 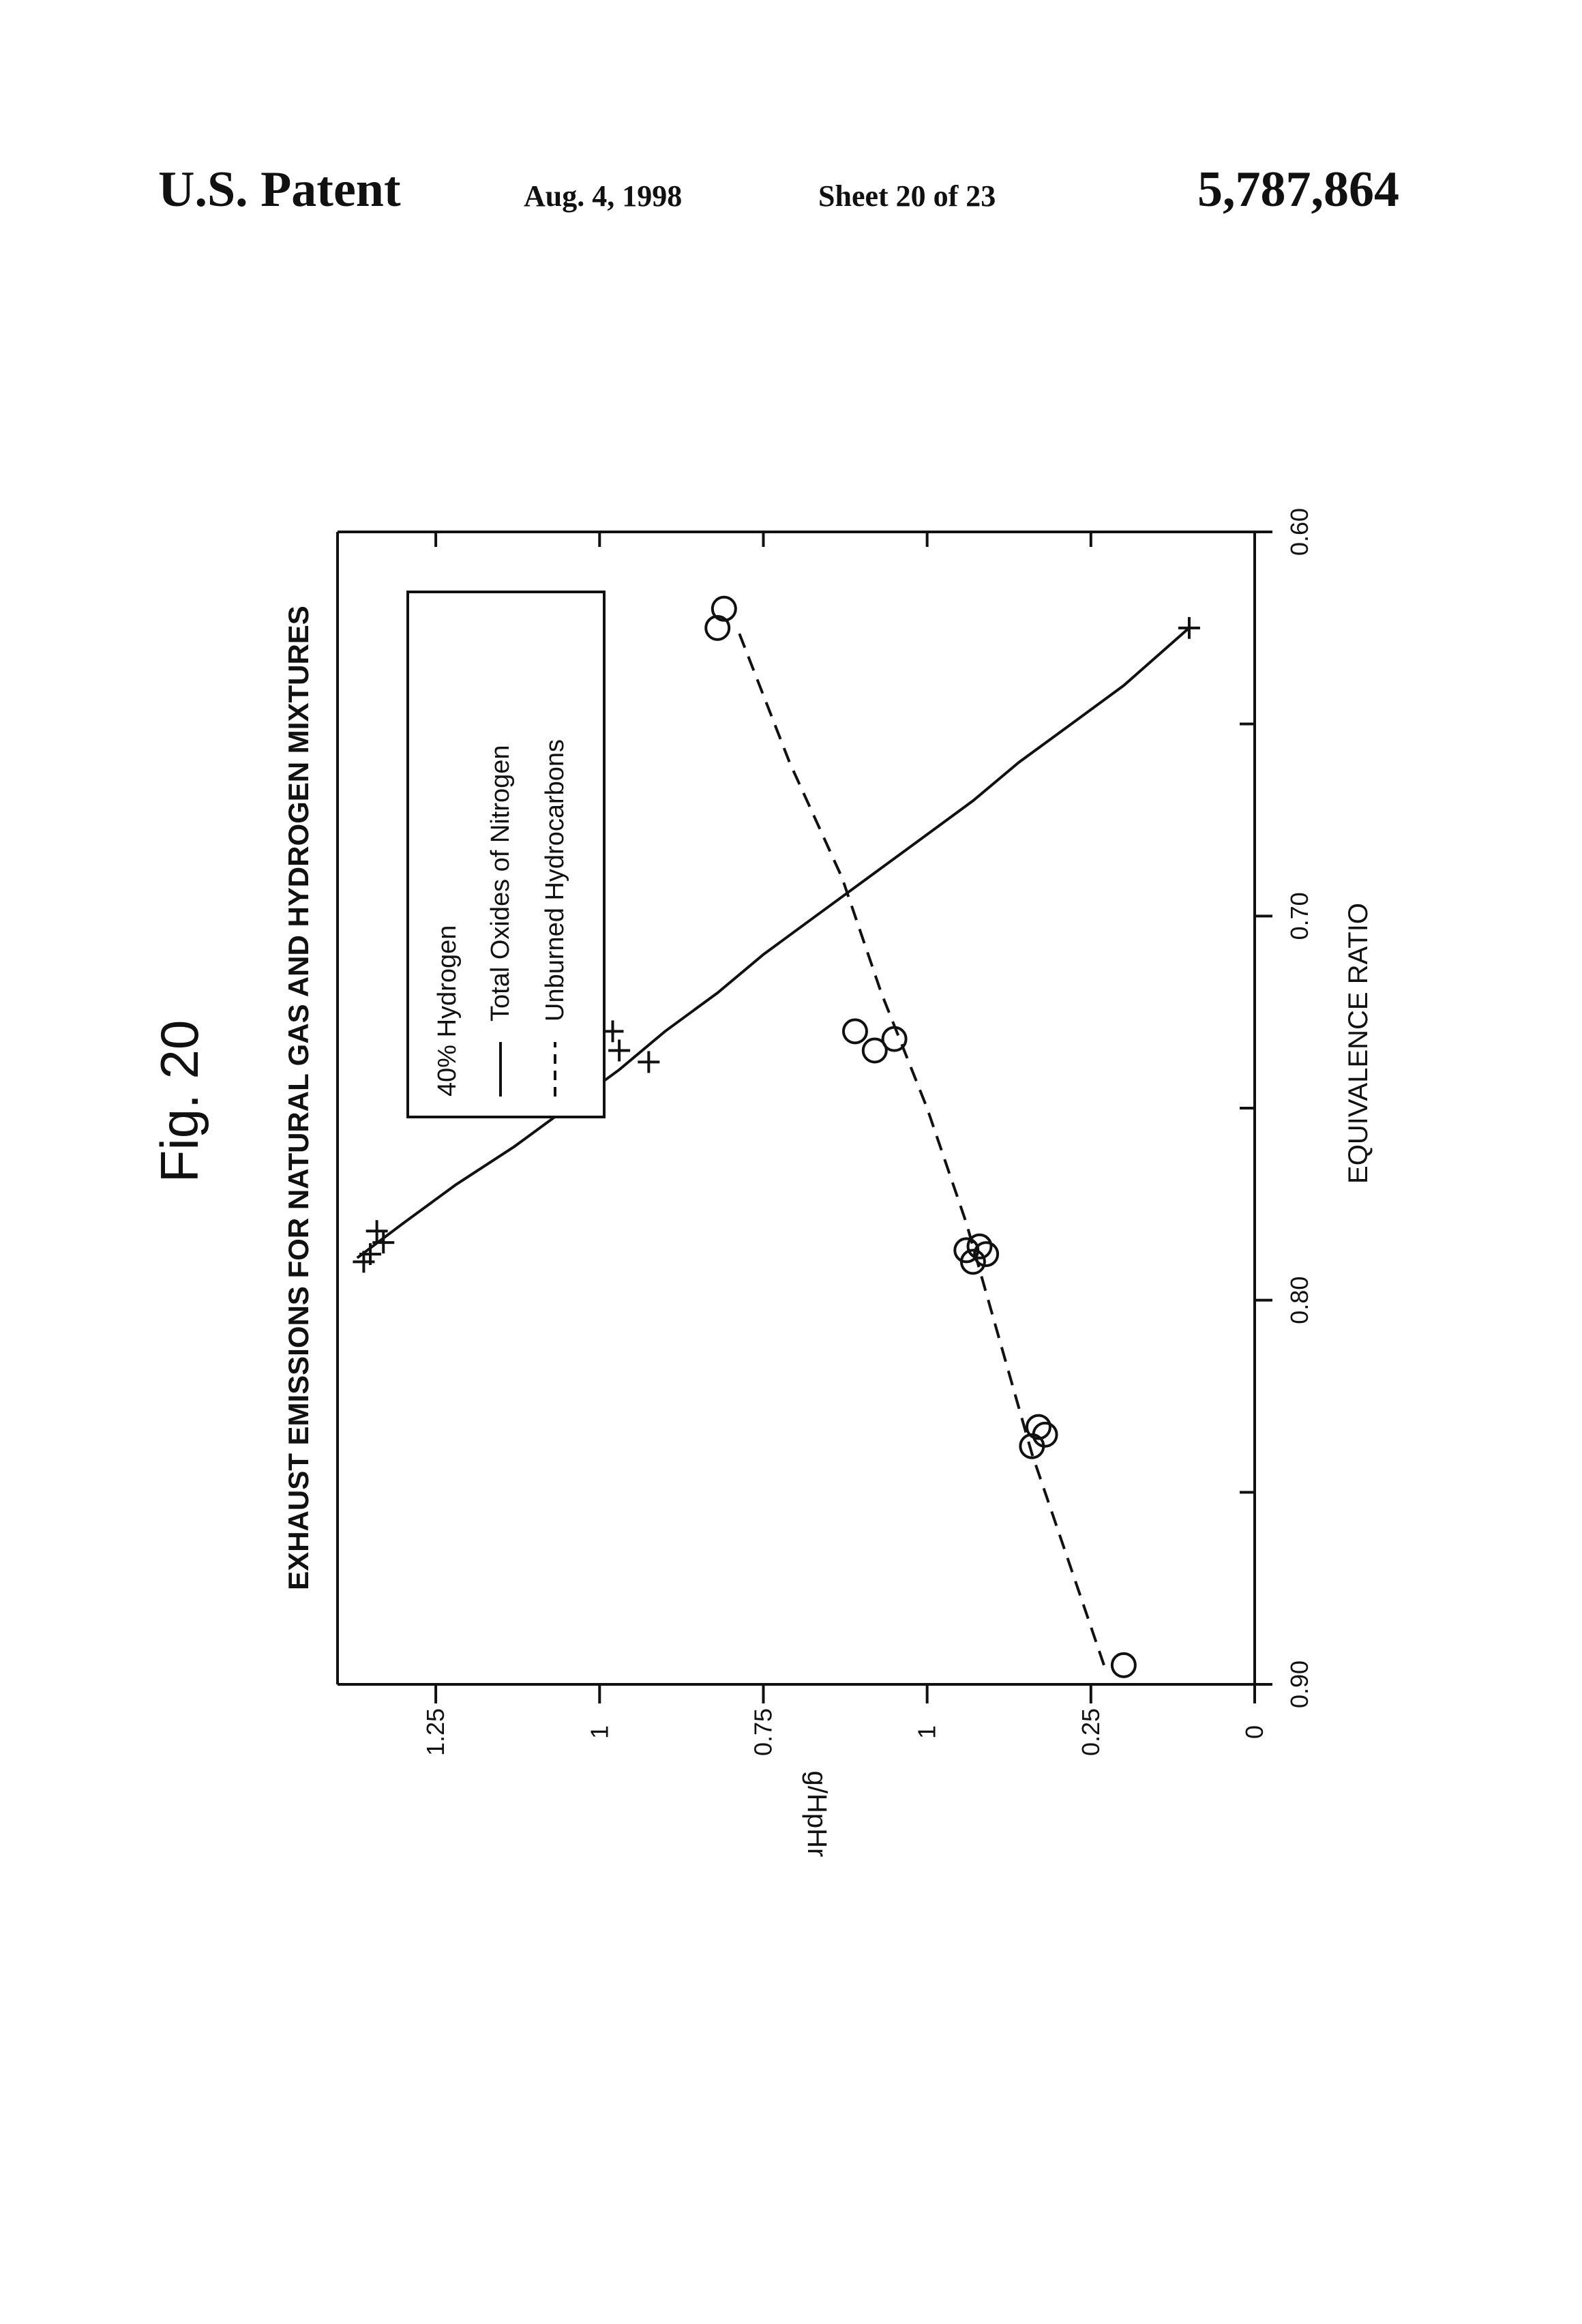 What do you see at coordinates (447, 1011) in the screenshot?
I see `legend-title: 40% Hydrogen` at bounding box center [447, 1011].